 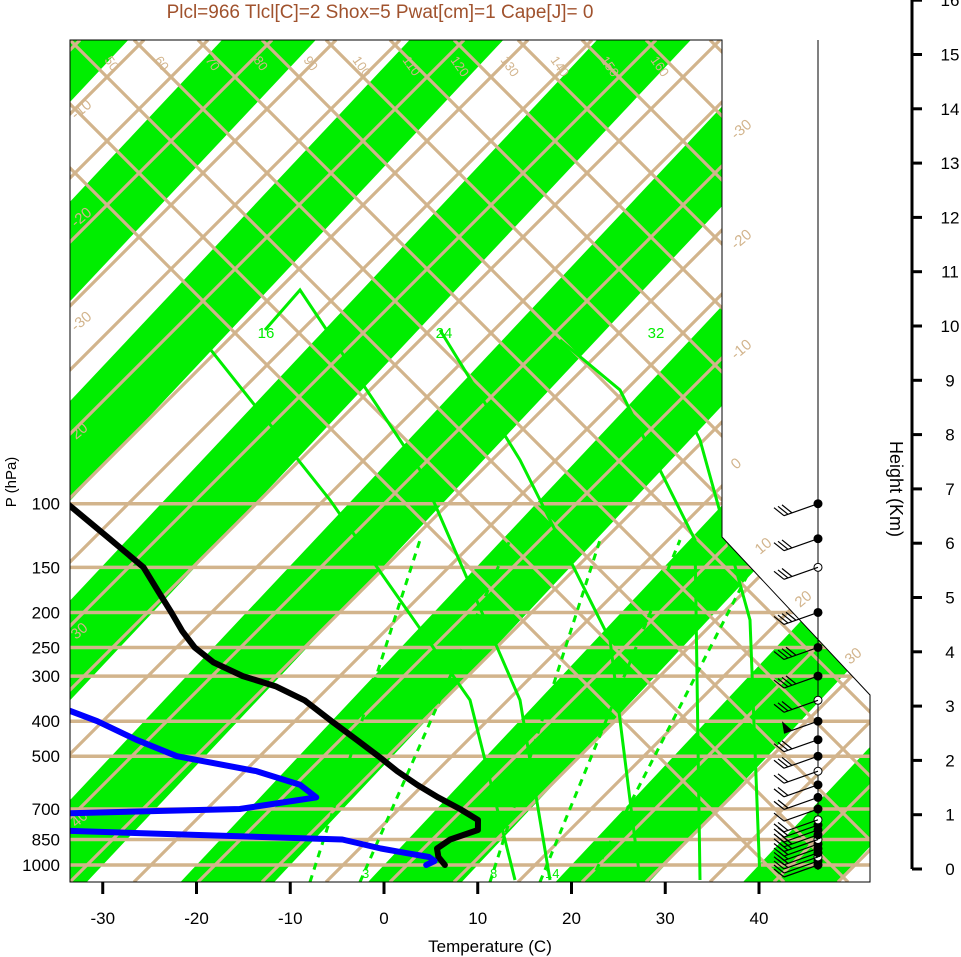 What do you see at coordinates (742, 239) in the screenshot?
I see `theta-label: -20` at bounding box center [742, 239].